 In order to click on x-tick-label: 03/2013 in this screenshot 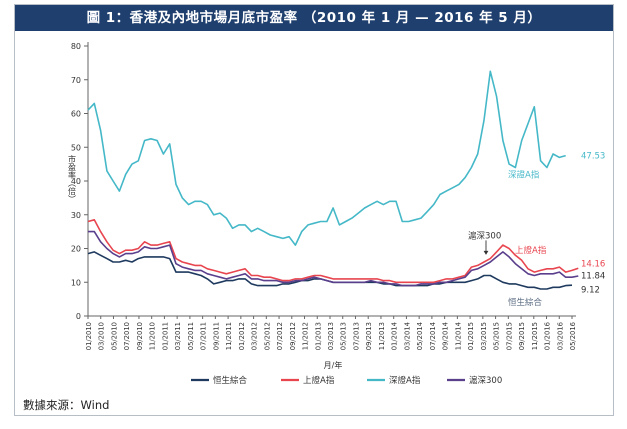, I will do `click(331, 336)`.